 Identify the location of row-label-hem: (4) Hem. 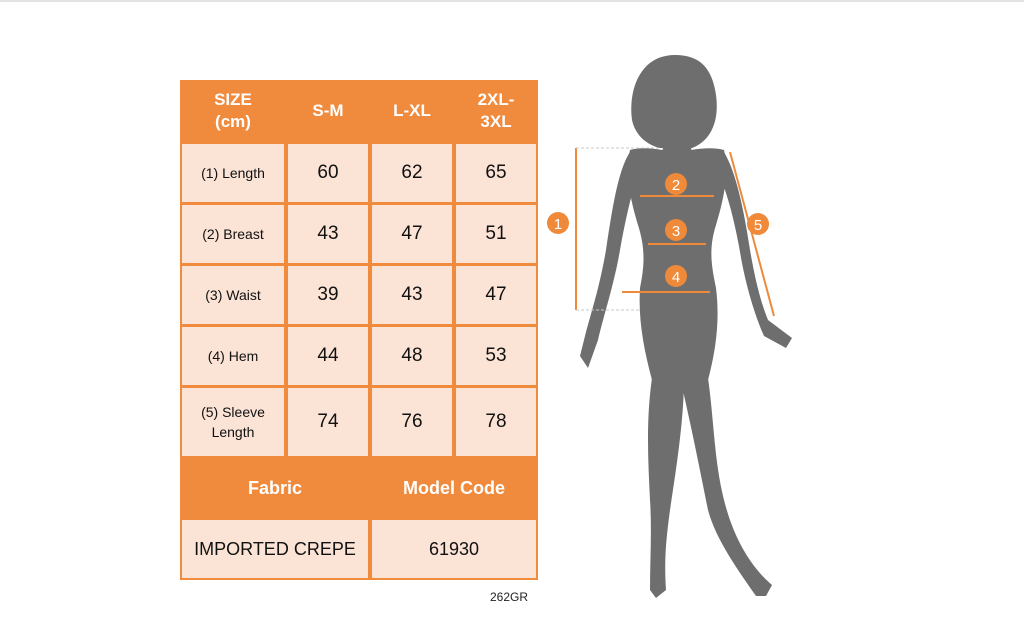
(233, 356).